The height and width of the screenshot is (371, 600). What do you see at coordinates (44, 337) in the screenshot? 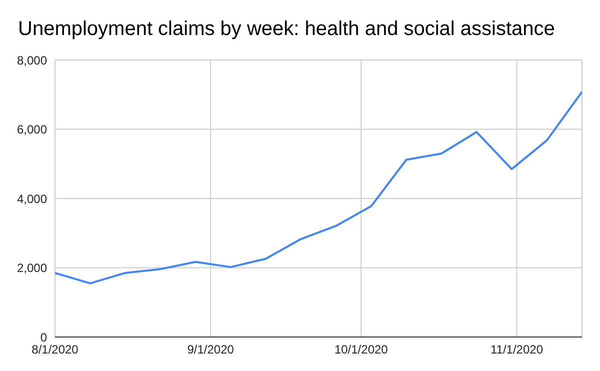
I see `y-tick-label: 0` at bounding box center [44, 337].